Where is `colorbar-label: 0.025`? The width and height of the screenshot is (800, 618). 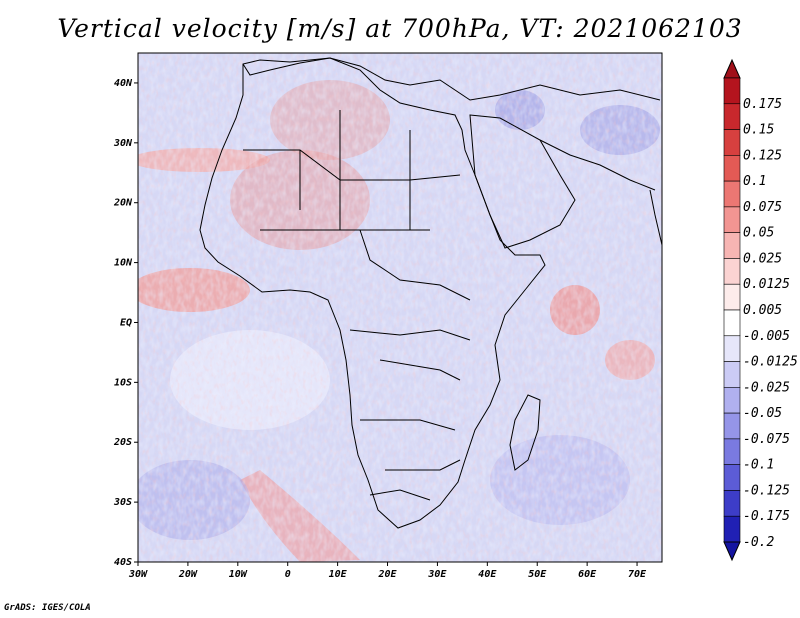 colorbar-label: 0.025 is located at coordinates (762, 258).